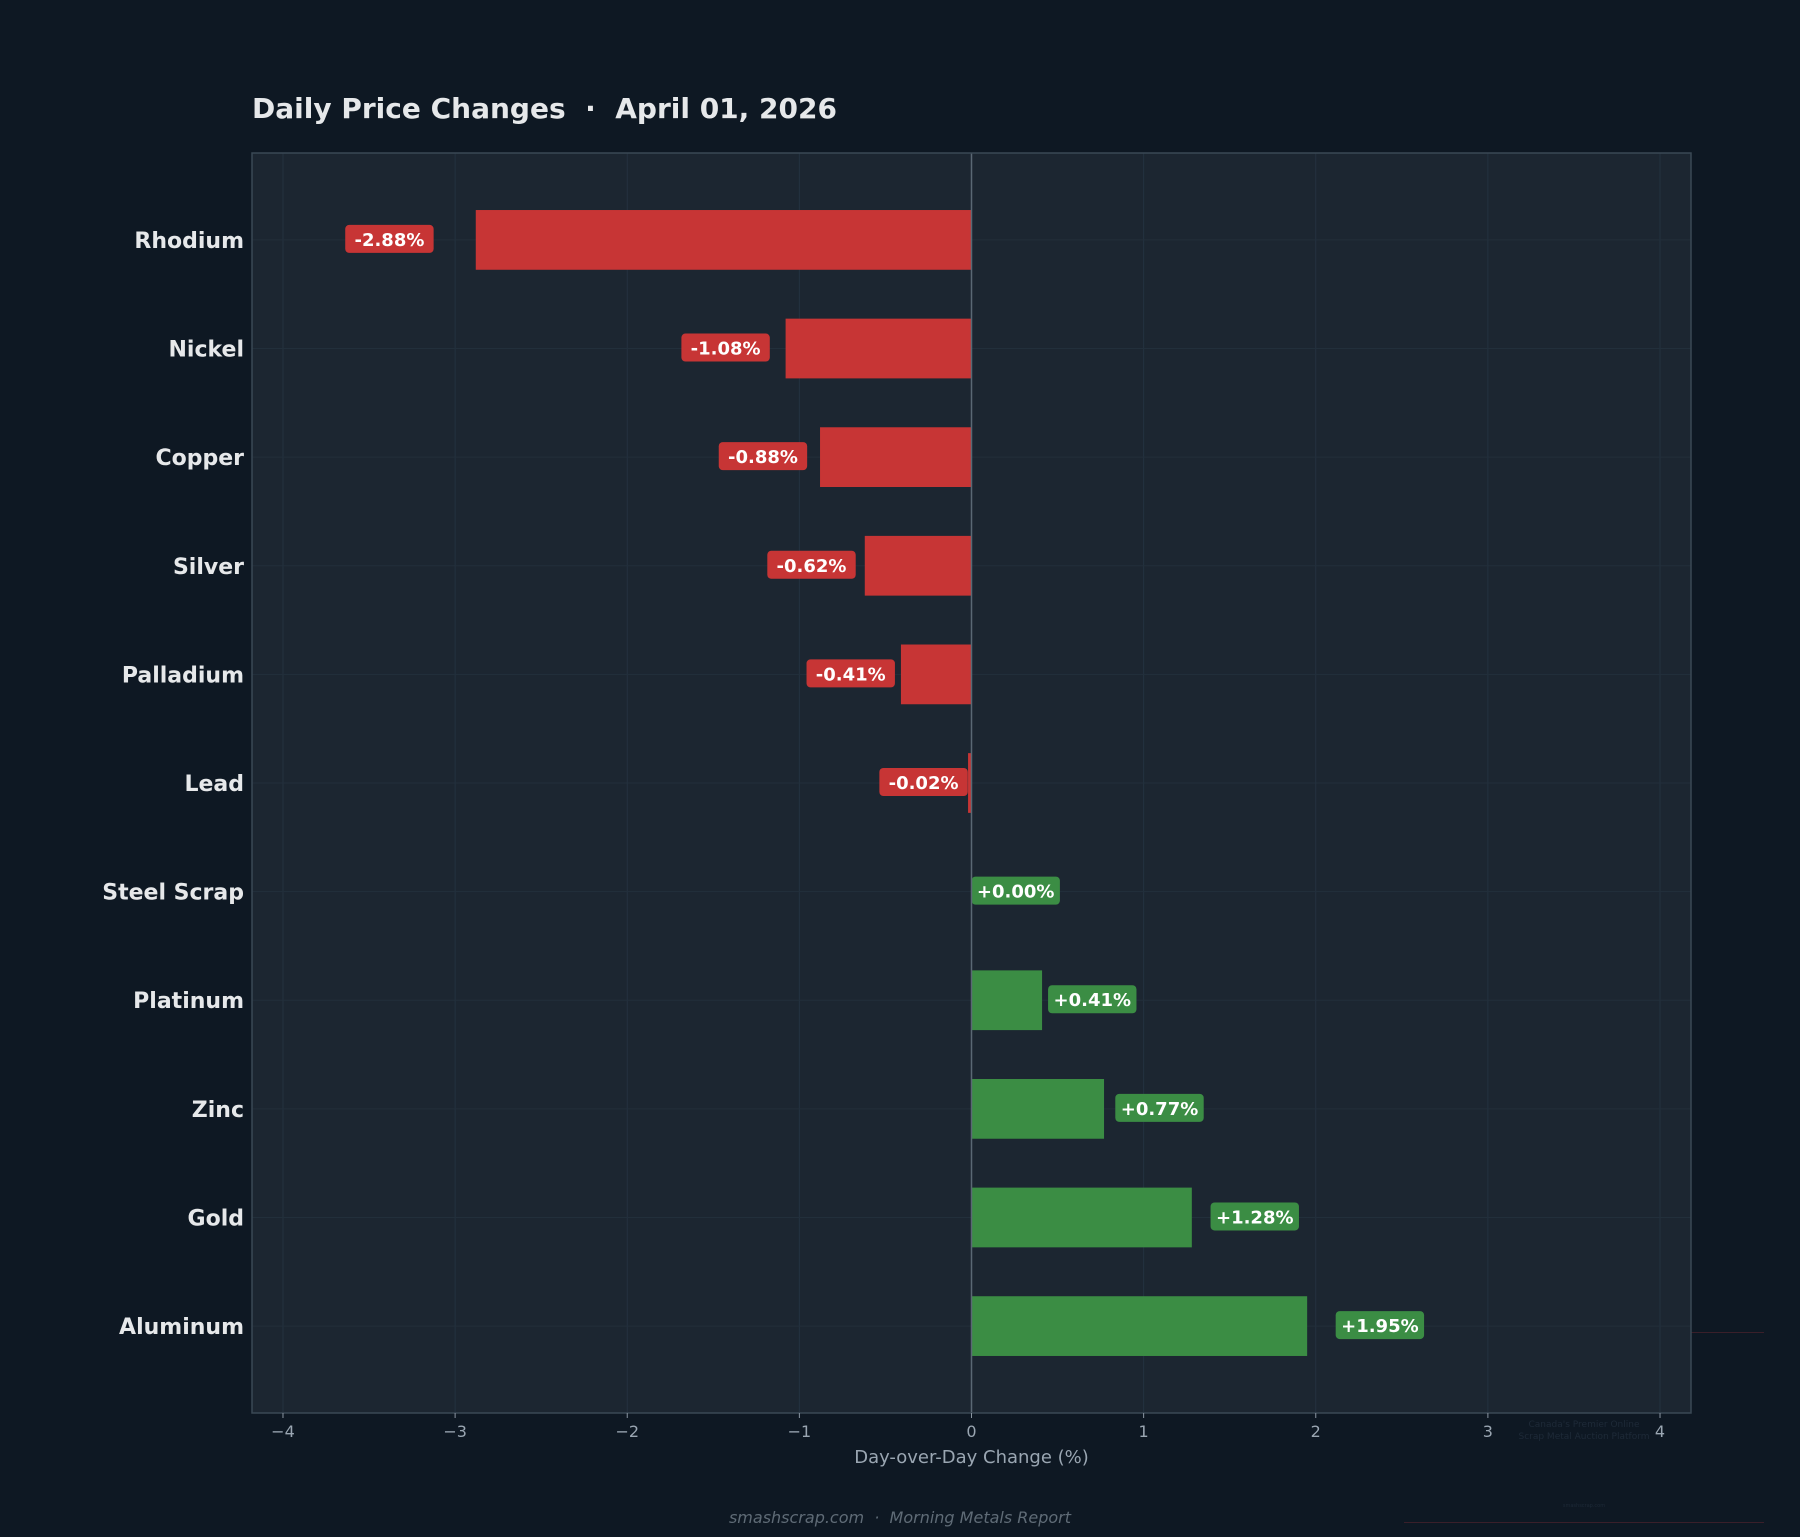 The image size is (1800, 1537). Describe the element at coordinates (1488, 1431) in the screenshot. I see `x-tick-label: 3` at that location.